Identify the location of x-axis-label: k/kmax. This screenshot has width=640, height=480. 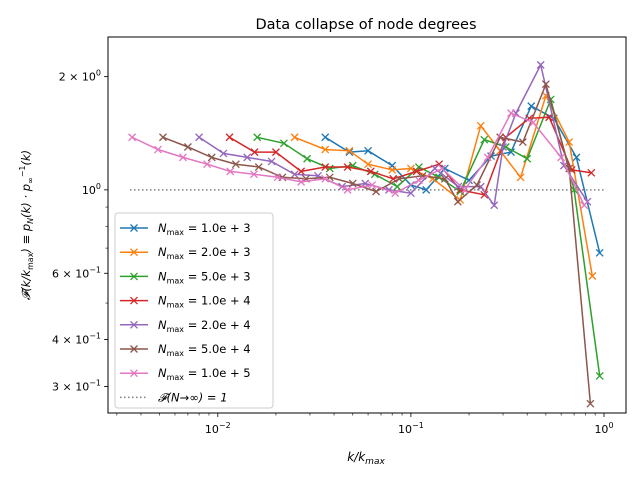
(366, 458).